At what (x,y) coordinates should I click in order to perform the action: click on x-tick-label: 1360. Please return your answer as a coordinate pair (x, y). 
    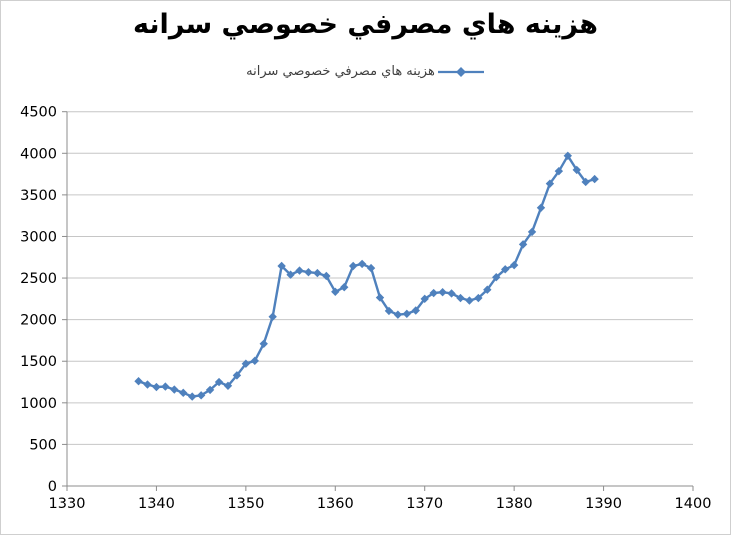
    Looking at the image, I should click on (335, 504).